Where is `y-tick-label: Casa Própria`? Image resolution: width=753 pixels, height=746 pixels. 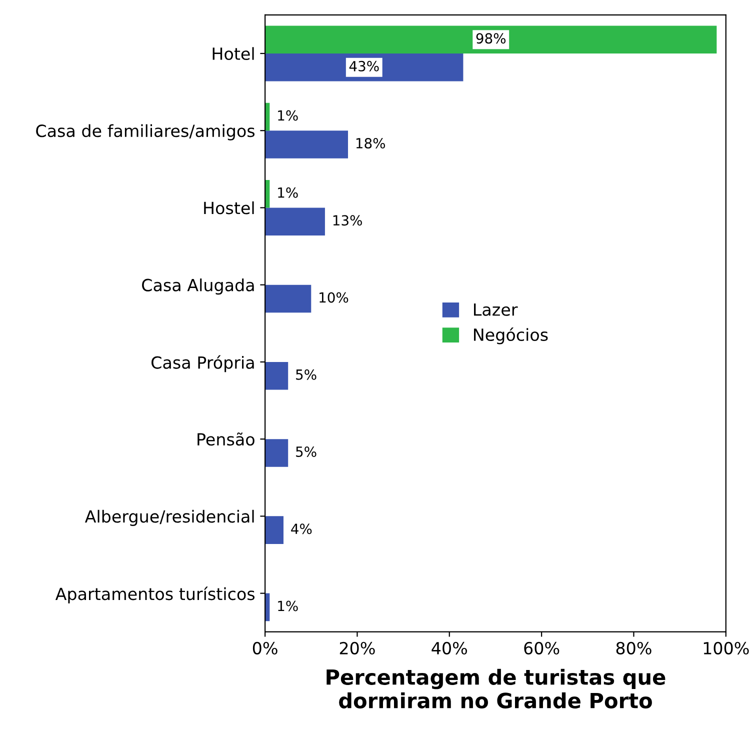 y-tick-label: Casa Própria is located at coordinates (203, 363).